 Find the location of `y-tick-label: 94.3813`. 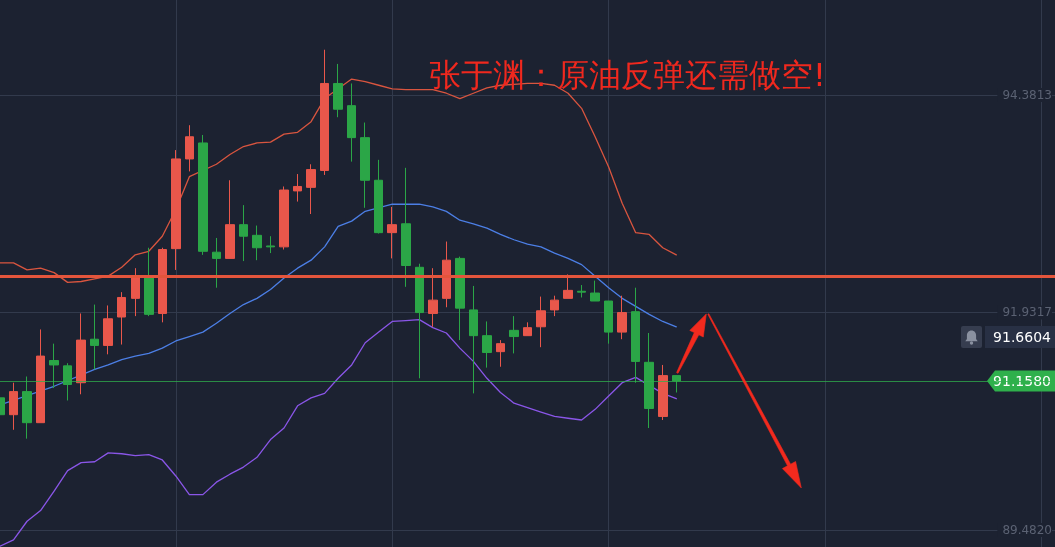

y-tick-label: 94.3813 is located at coordinates (1027, 94).